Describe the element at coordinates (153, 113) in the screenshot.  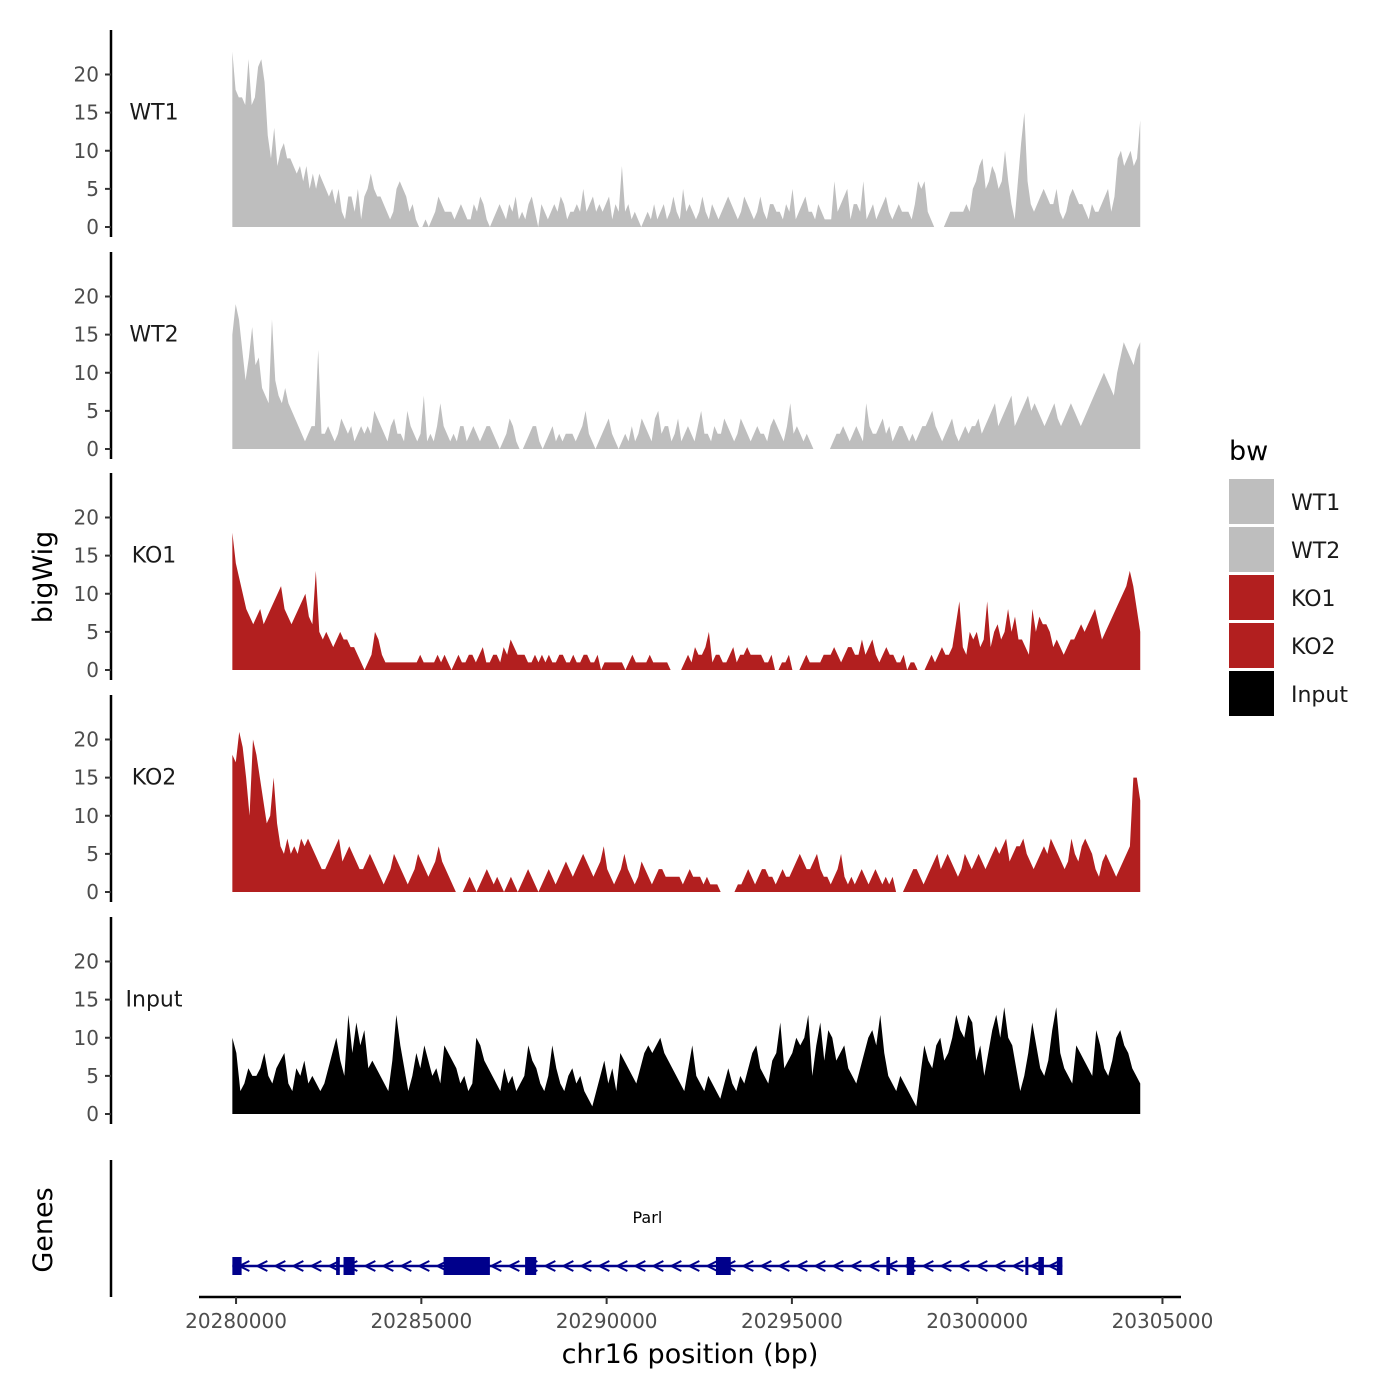
I see `track-label-wt1: WT1` at that location.